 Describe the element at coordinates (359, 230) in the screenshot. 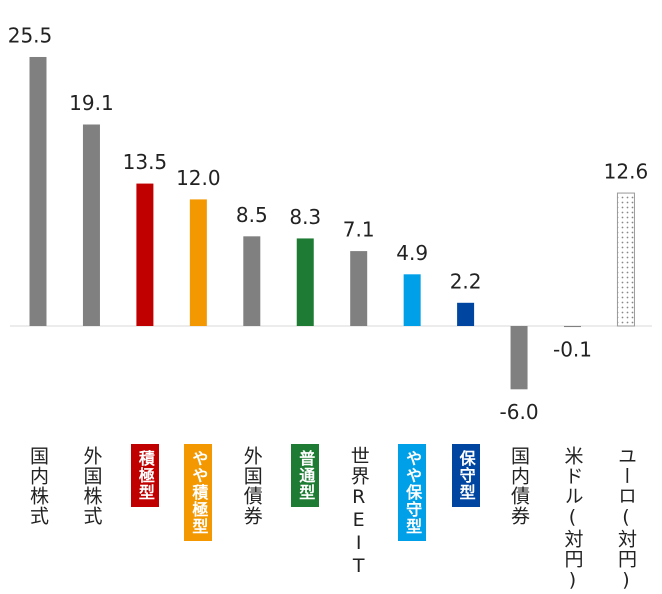

I see `value-label: 7.1` at that location.